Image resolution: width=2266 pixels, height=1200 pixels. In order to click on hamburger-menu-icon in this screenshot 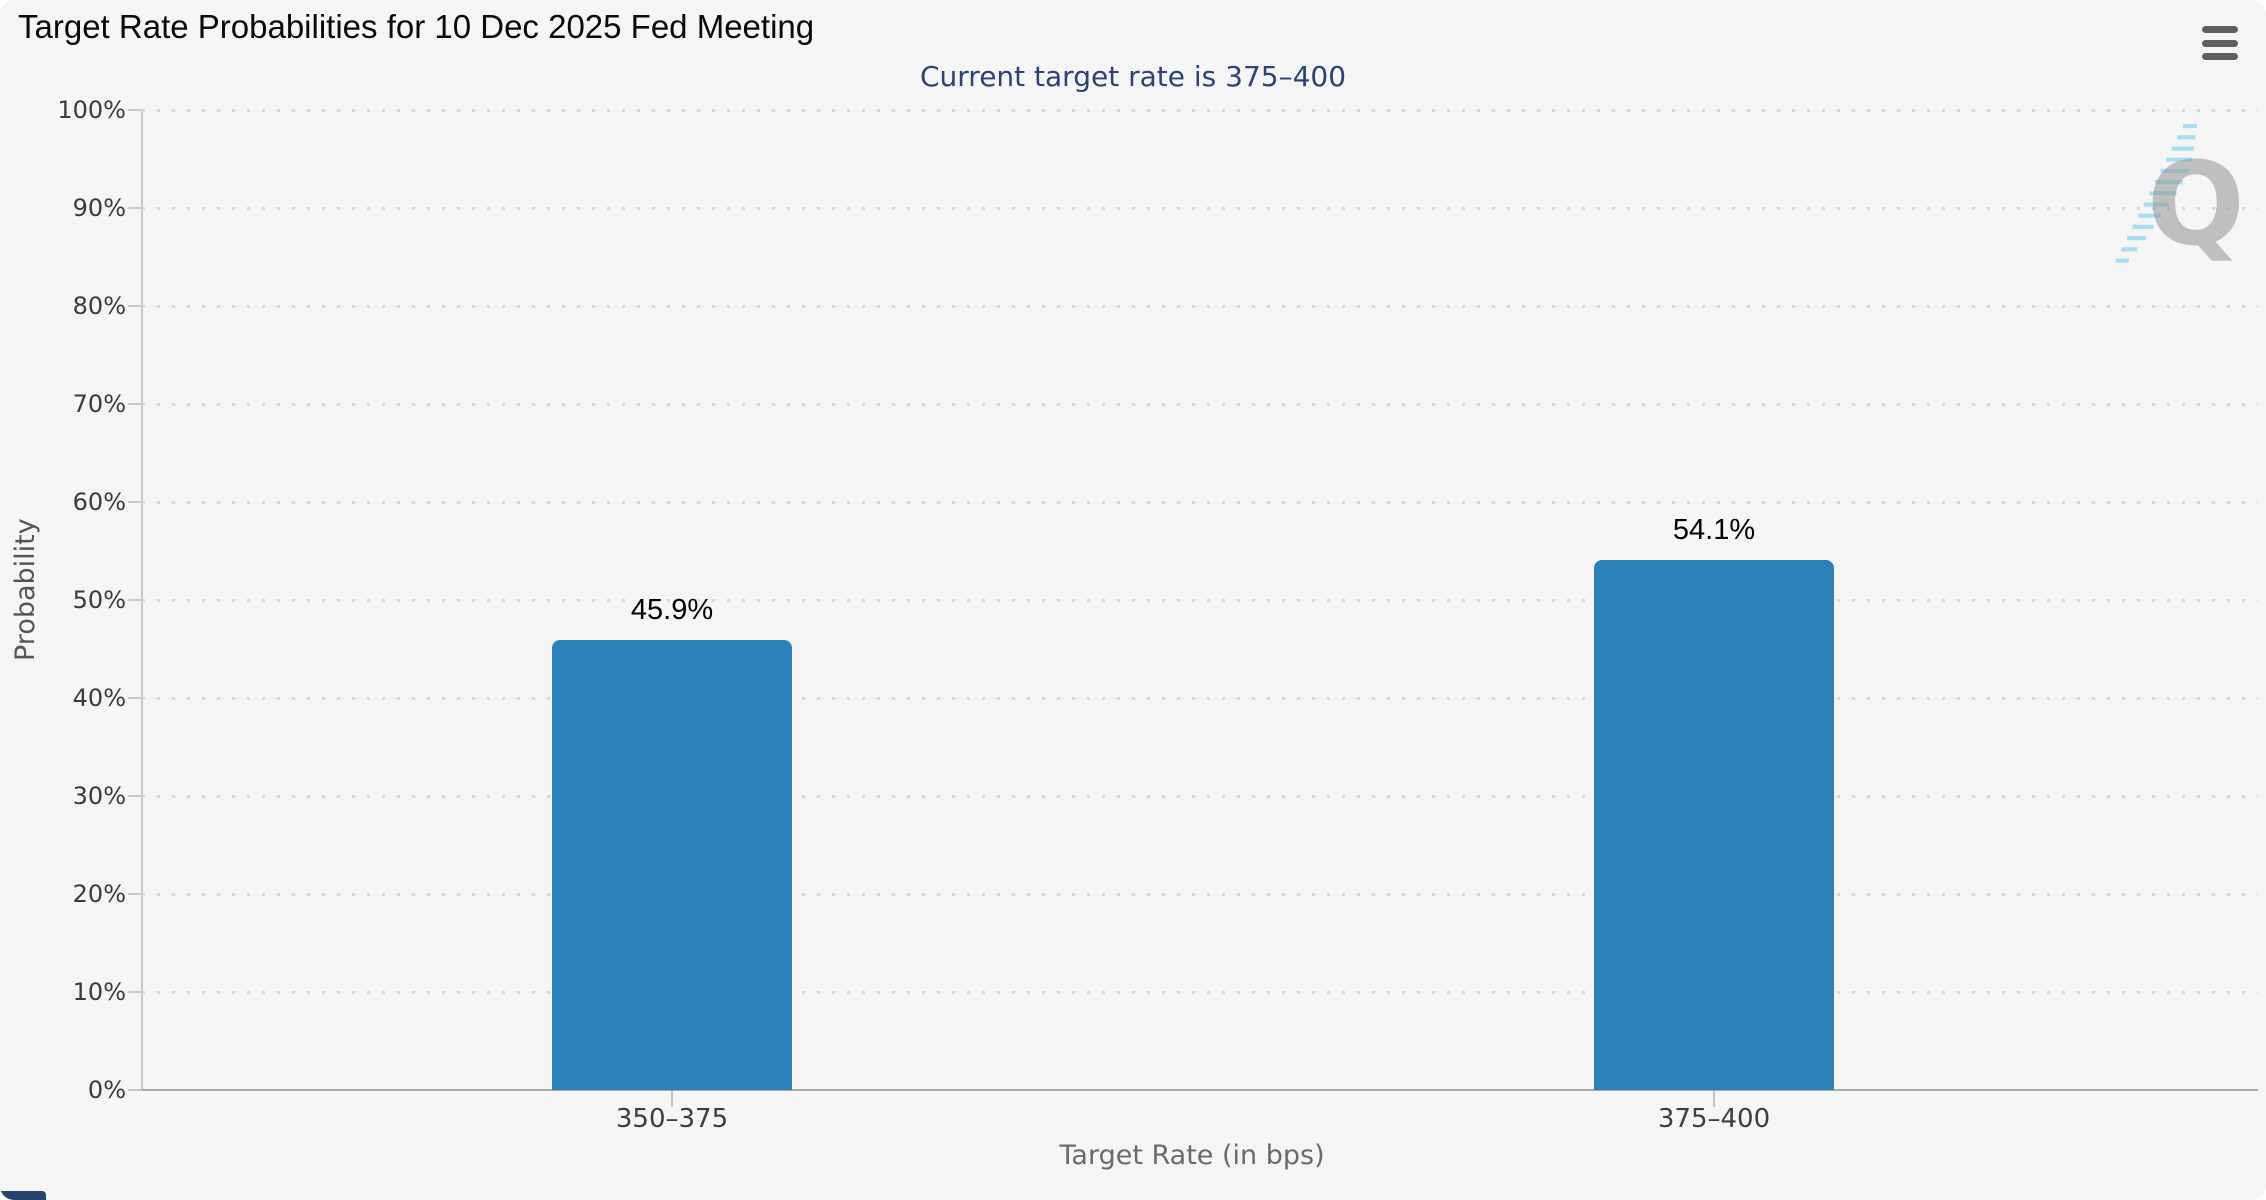, I will do `click(2221, 43)`.